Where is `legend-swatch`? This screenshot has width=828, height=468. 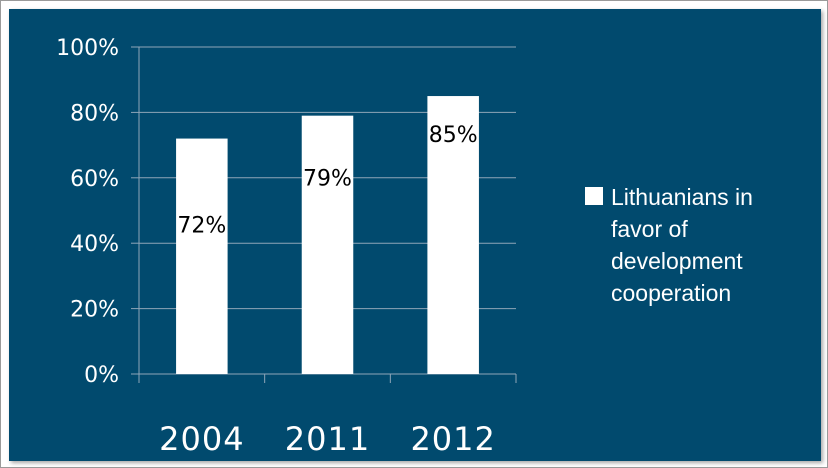 legend-swatch is located at coordinates (594, 196).